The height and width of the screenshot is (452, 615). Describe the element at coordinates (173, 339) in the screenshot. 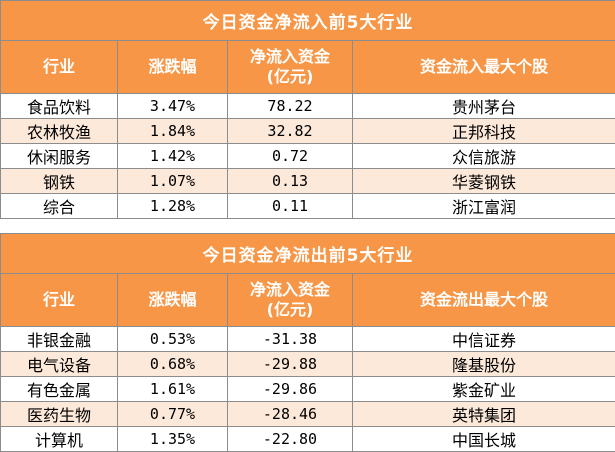

I see `change-cell: 0.53%` at that location.